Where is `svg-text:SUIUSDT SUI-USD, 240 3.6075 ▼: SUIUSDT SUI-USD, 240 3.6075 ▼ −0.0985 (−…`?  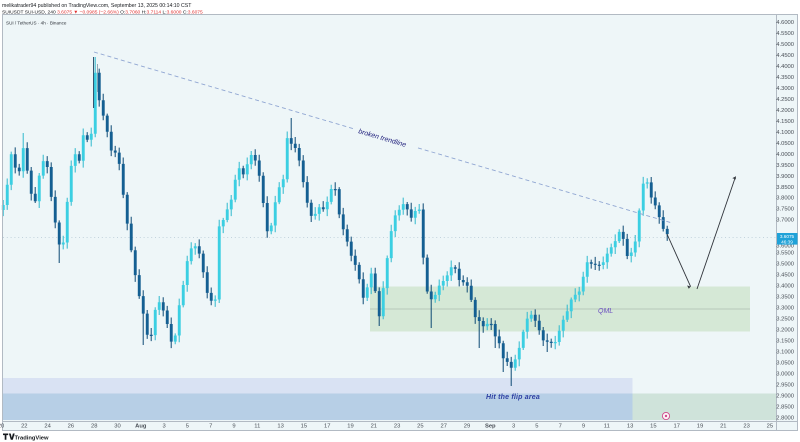 svg-text:SUIUSDT SUI-USD, 240 3.6075 ▼: SUIUSDT SUI-USD, 240 3.6075 ▼ −0.0985 (−… is located at coordinates (102, 13).